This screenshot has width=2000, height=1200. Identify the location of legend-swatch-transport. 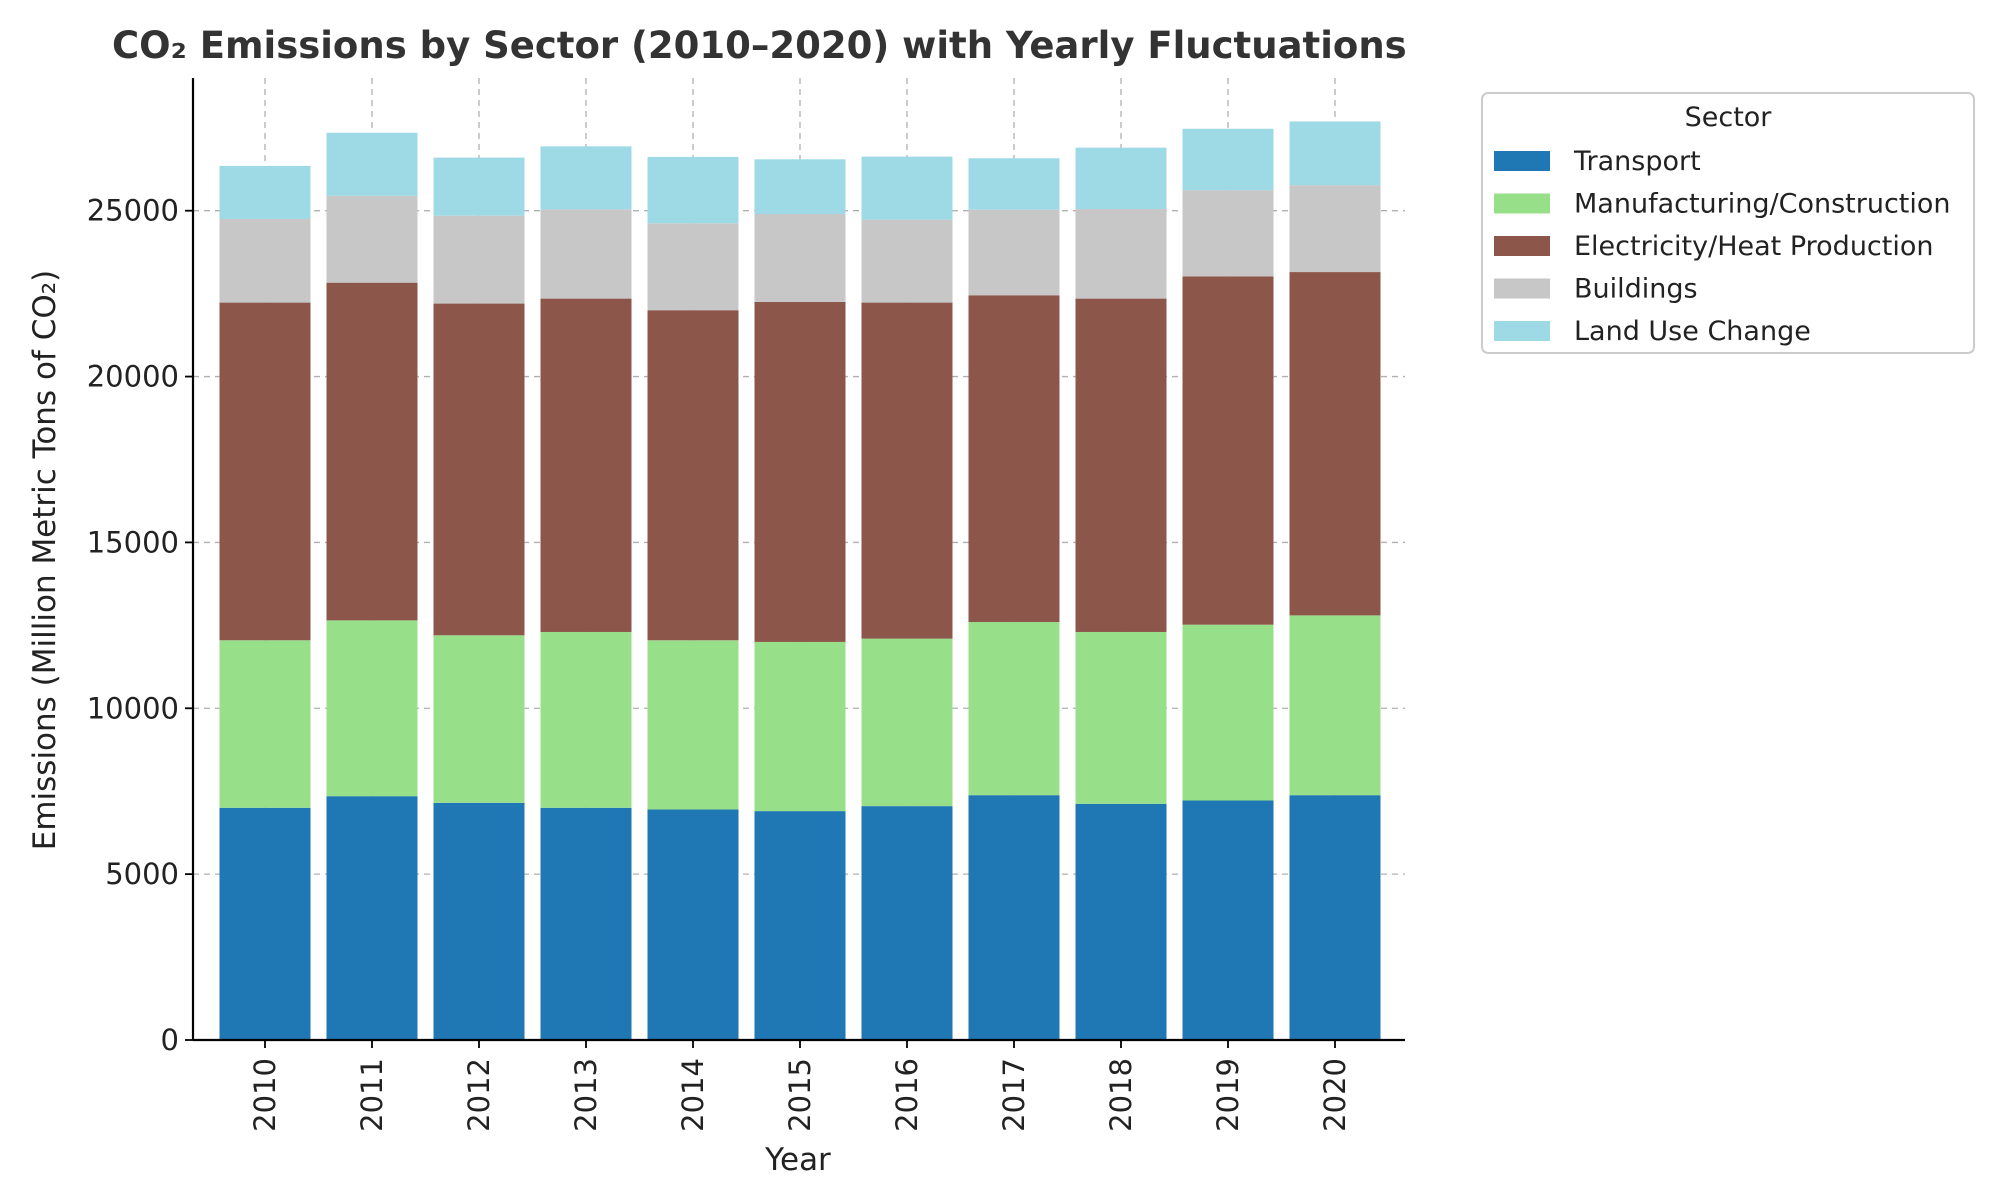
(1522, 161).